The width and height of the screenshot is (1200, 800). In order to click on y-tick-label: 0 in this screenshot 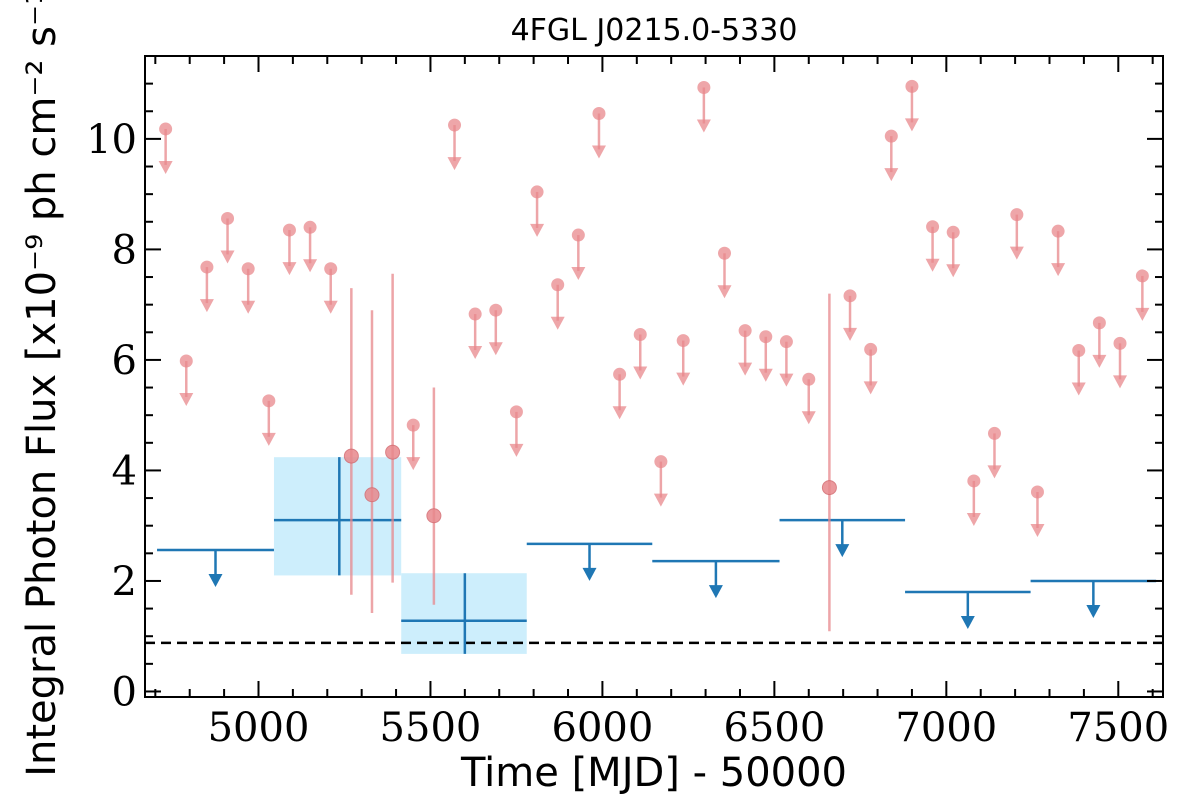, I will do `click(124, 692)`.